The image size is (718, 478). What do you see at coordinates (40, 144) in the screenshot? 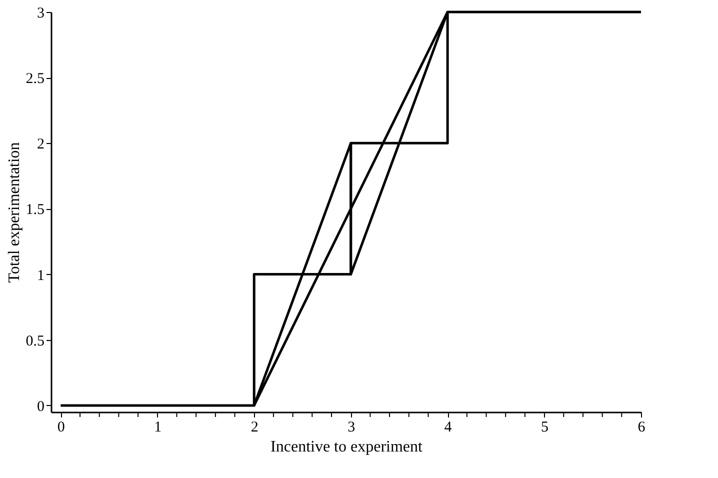
I see `y-tick-label: 2` at bounding box center [40, 144].